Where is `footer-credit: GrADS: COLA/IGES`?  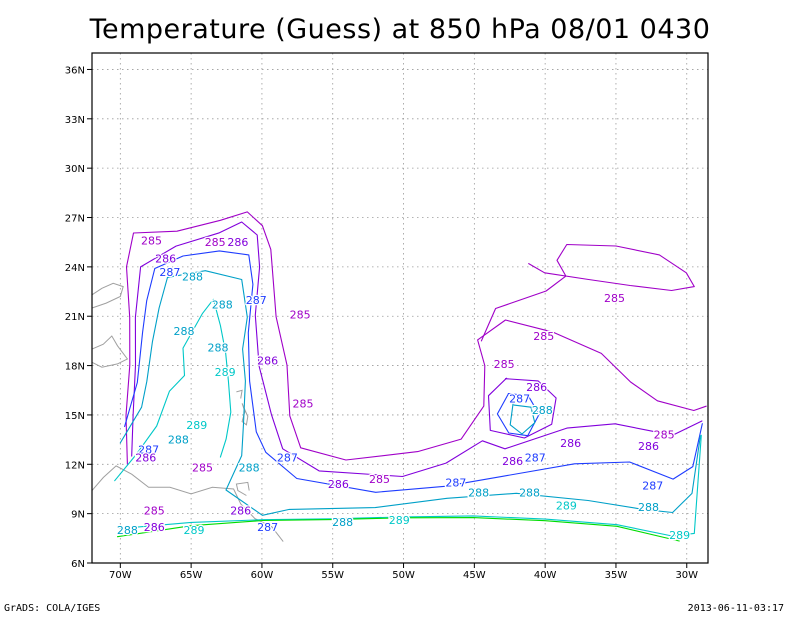
footer-credit: GrADS: COLA/IGES is located at coordinates (52, 608).